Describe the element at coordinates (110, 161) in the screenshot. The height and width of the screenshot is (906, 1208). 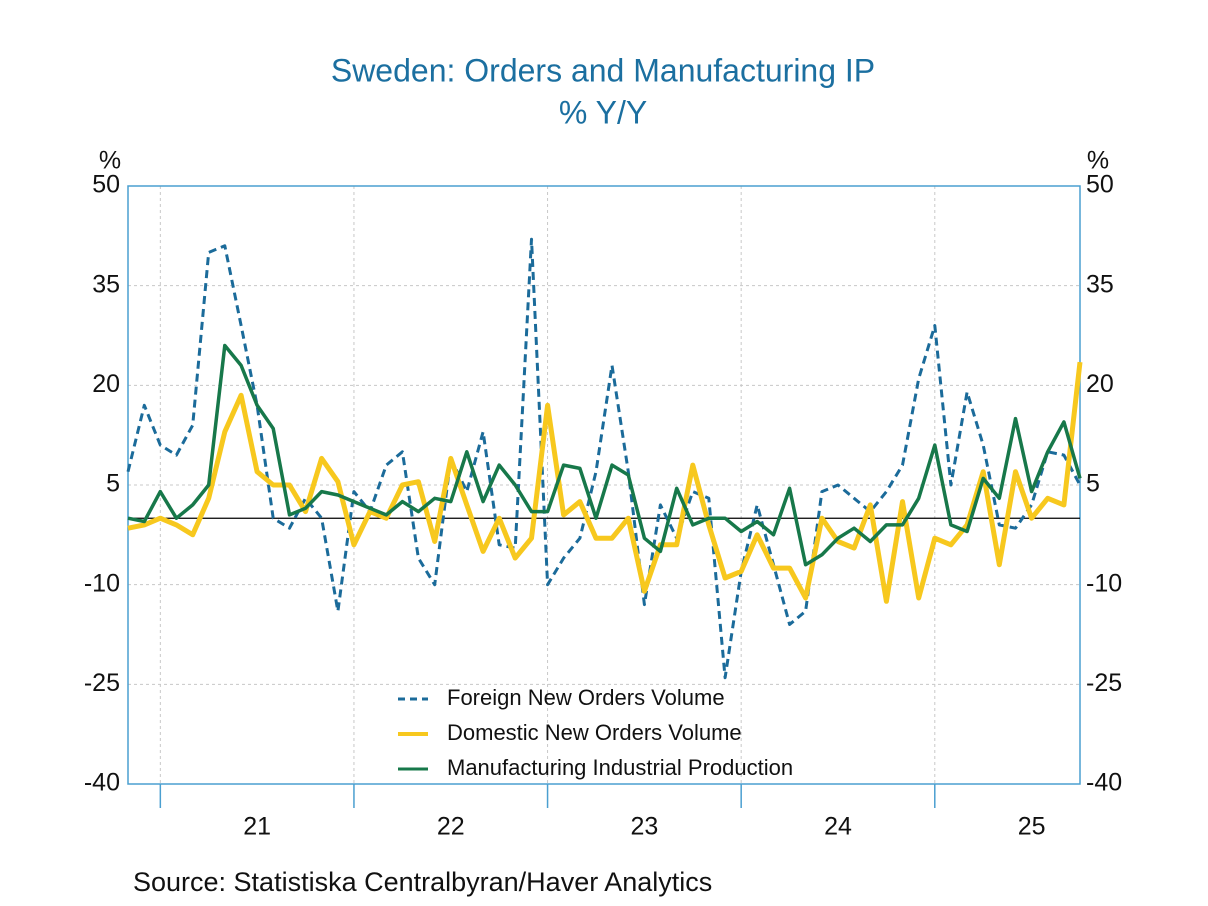
I see `y-axis-label: %` at that location.